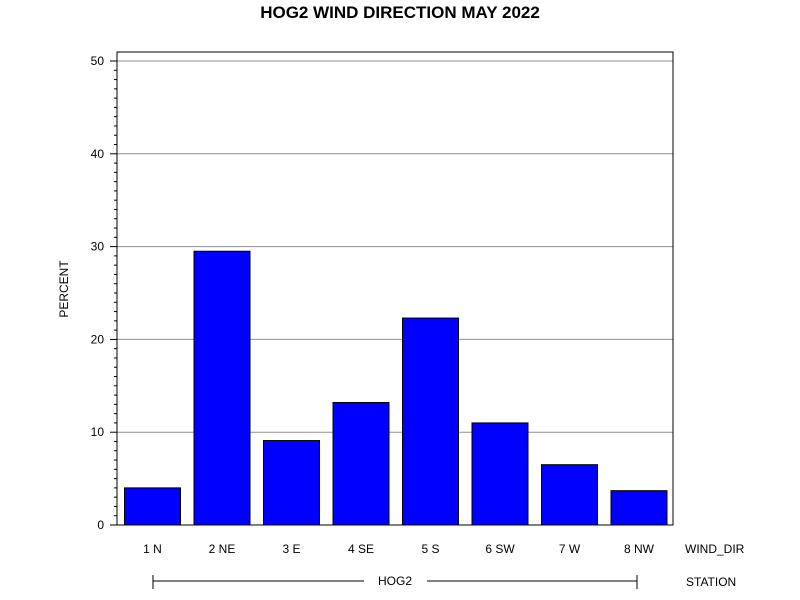  Describe the element at coordinates (715, 549) in the screenshot. I see `x-axis-label: WIND_DIR` at that location.